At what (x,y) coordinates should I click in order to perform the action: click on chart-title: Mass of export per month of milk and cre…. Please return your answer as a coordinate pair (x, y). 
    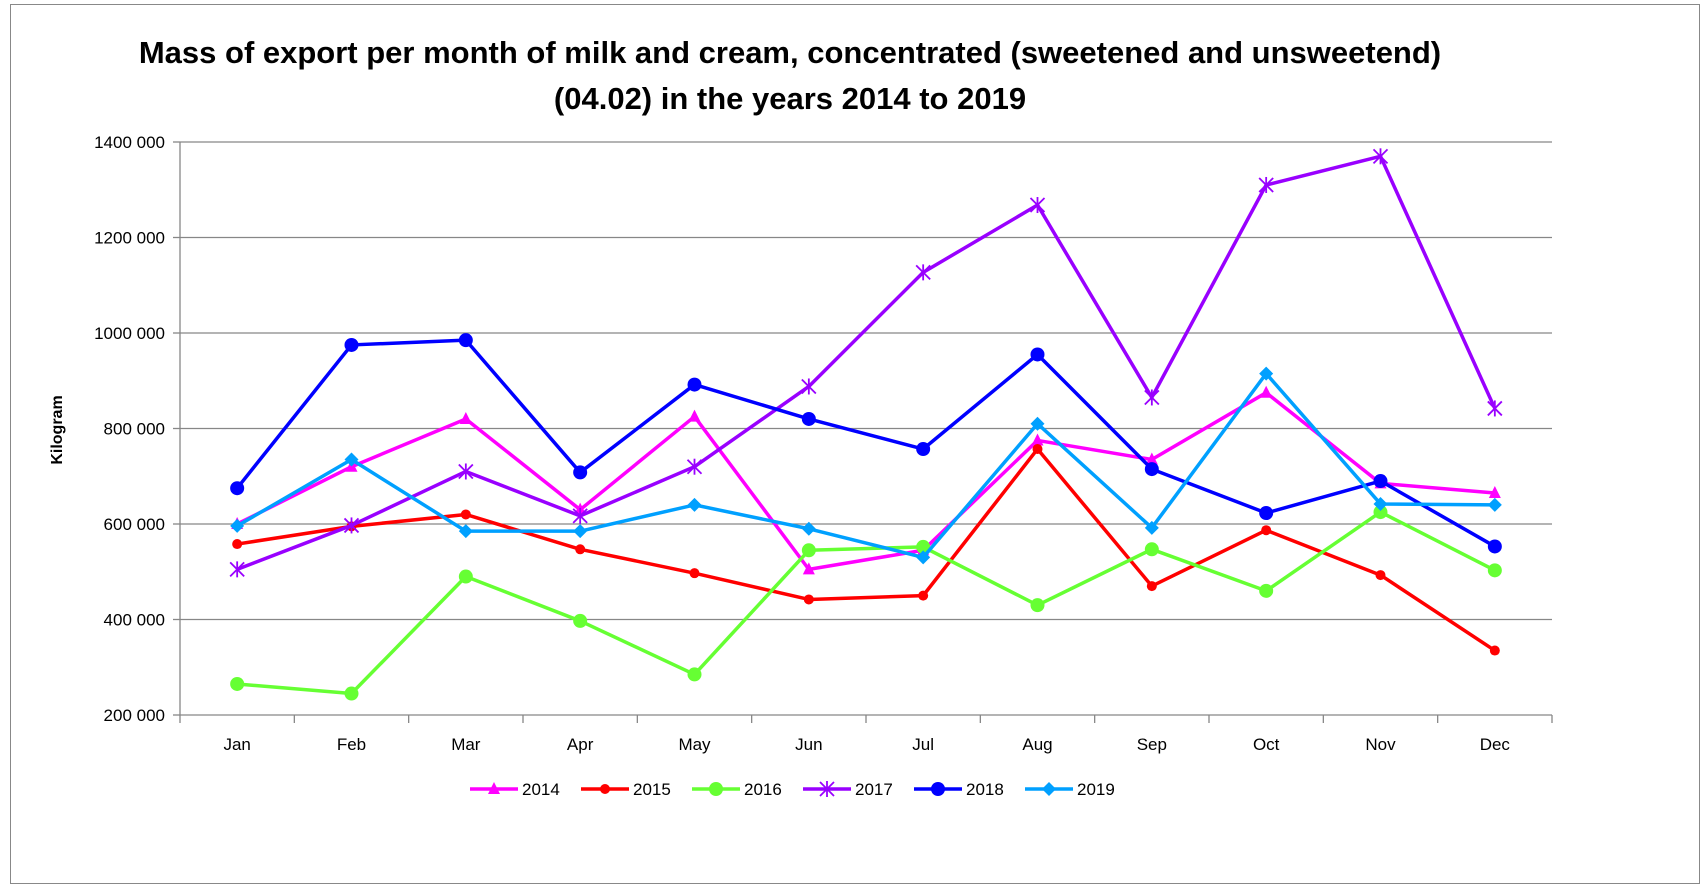
    Looking at the image, I should click on (790, 75).